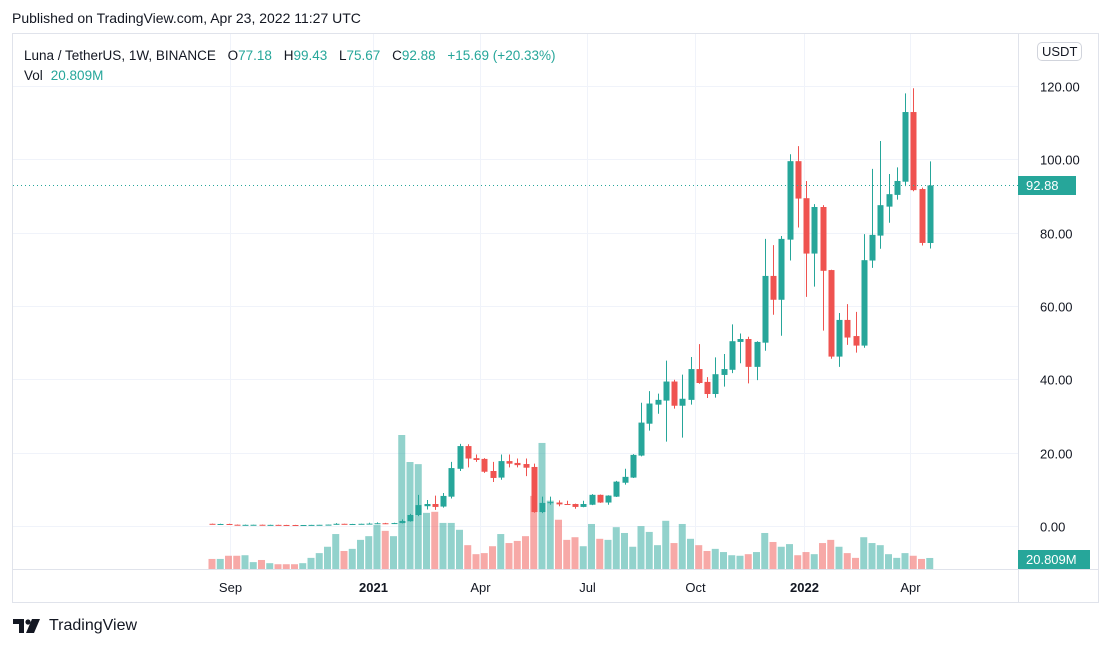 This screenshot has width=1113, height=648. I want to click on price-tick-label: 100.00, so click(1060, 160).